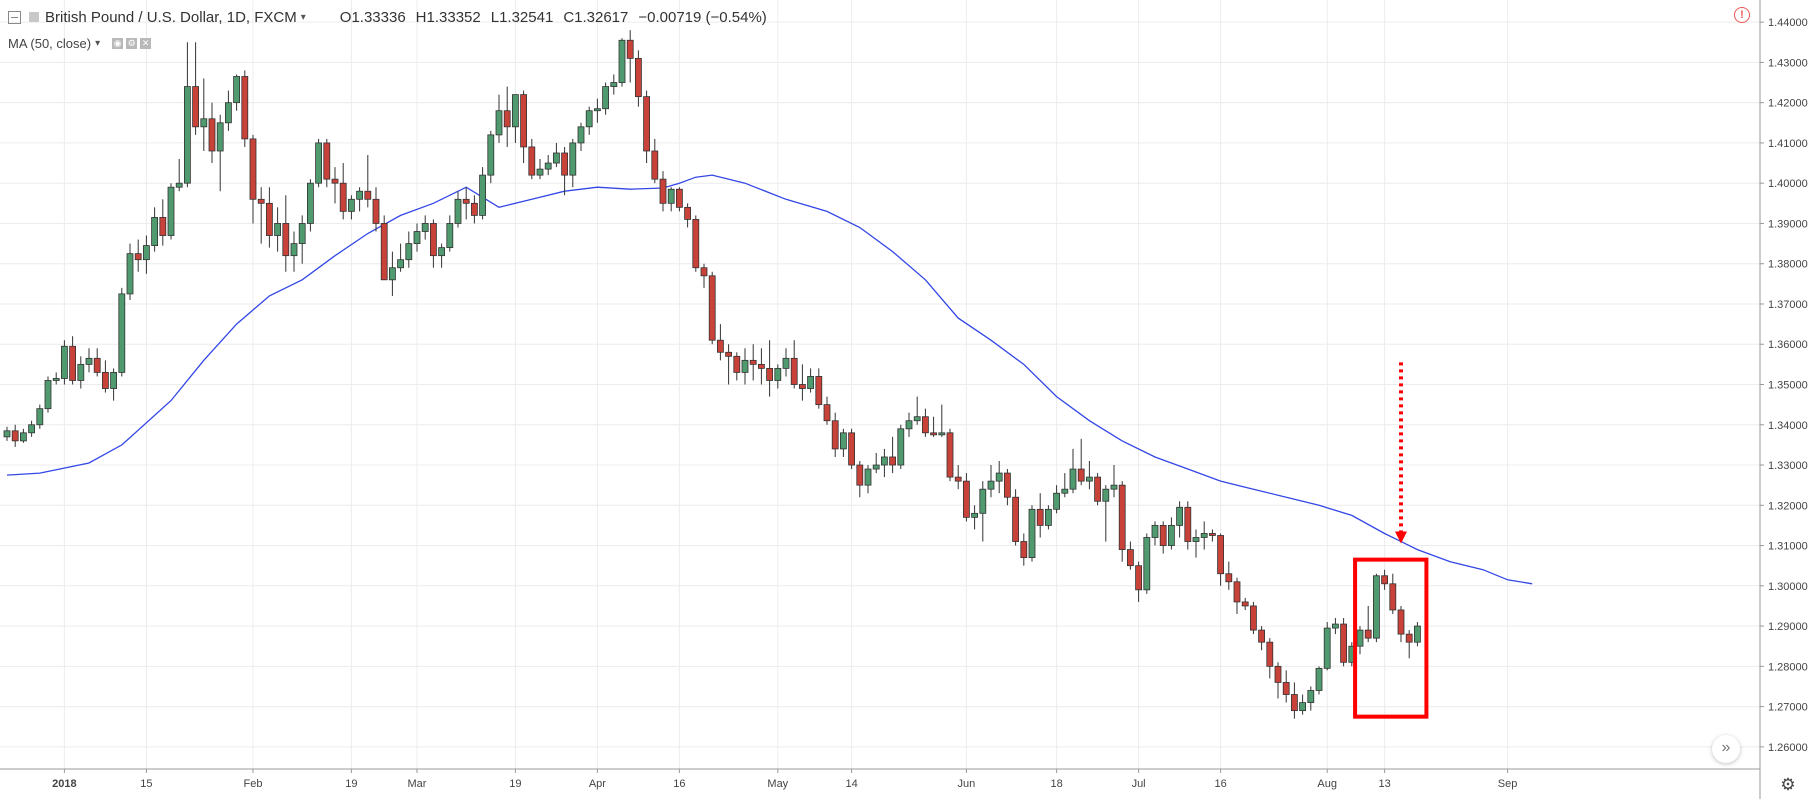 This screenshot has width=1815, height=799. I want to click on arrow-head-icon, so click(1401, 537).